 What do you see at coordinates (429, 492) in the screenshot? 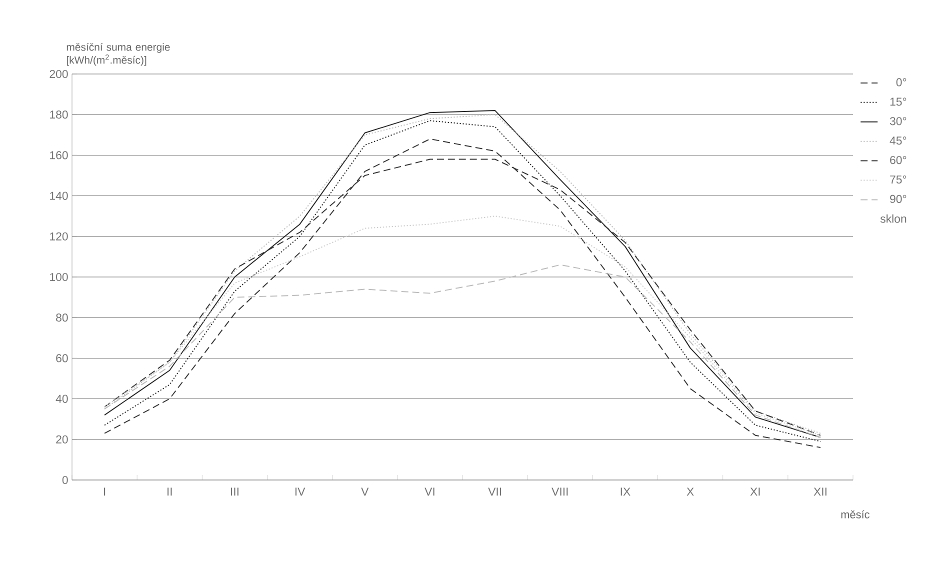
I see `x-tick-label: VI` at bounding box center [429, 492].